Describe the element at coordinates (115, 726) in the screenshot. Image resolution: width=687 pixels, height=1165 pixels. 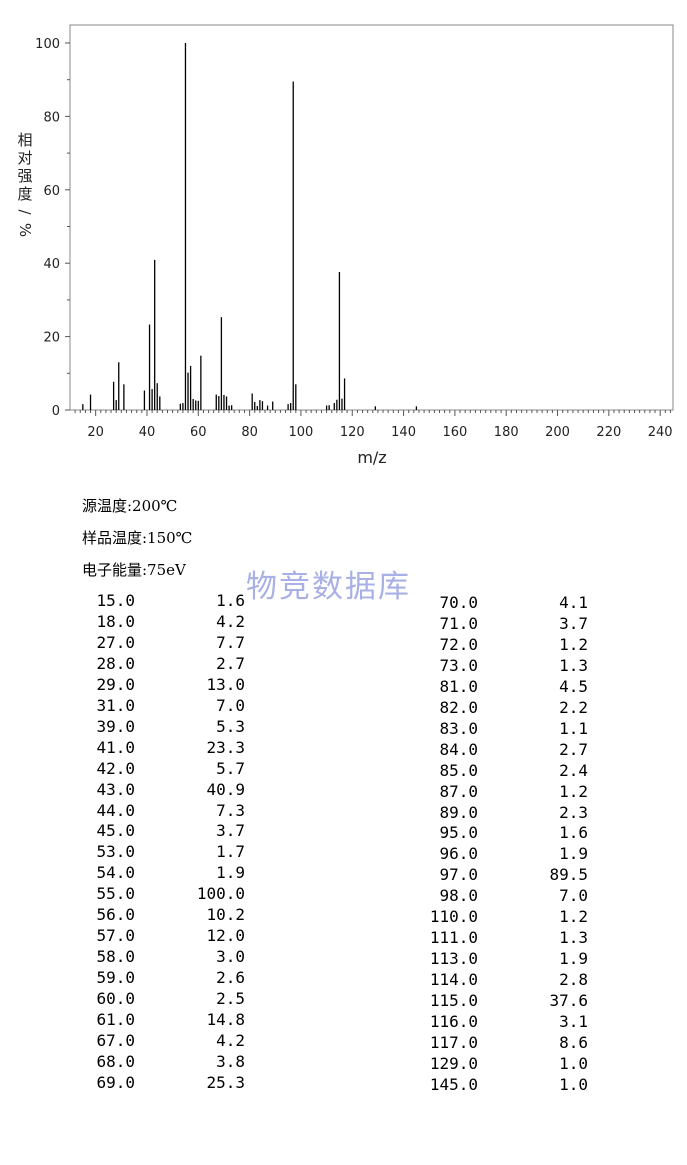
I see `mz-value: 39.0` at that location.